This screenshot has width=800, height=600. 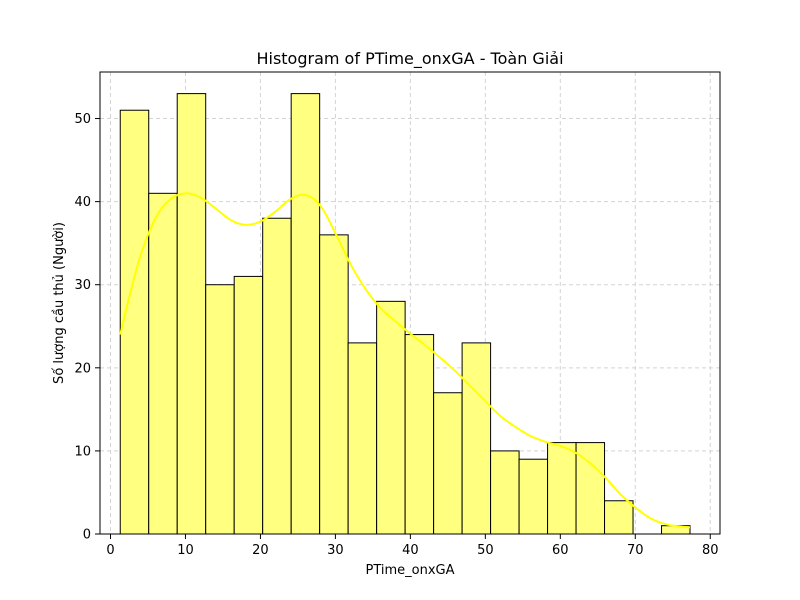 I want to click on chart-title: Histogram of PTime_onxGA - Toàn Giải, so click(x=409, y=59).